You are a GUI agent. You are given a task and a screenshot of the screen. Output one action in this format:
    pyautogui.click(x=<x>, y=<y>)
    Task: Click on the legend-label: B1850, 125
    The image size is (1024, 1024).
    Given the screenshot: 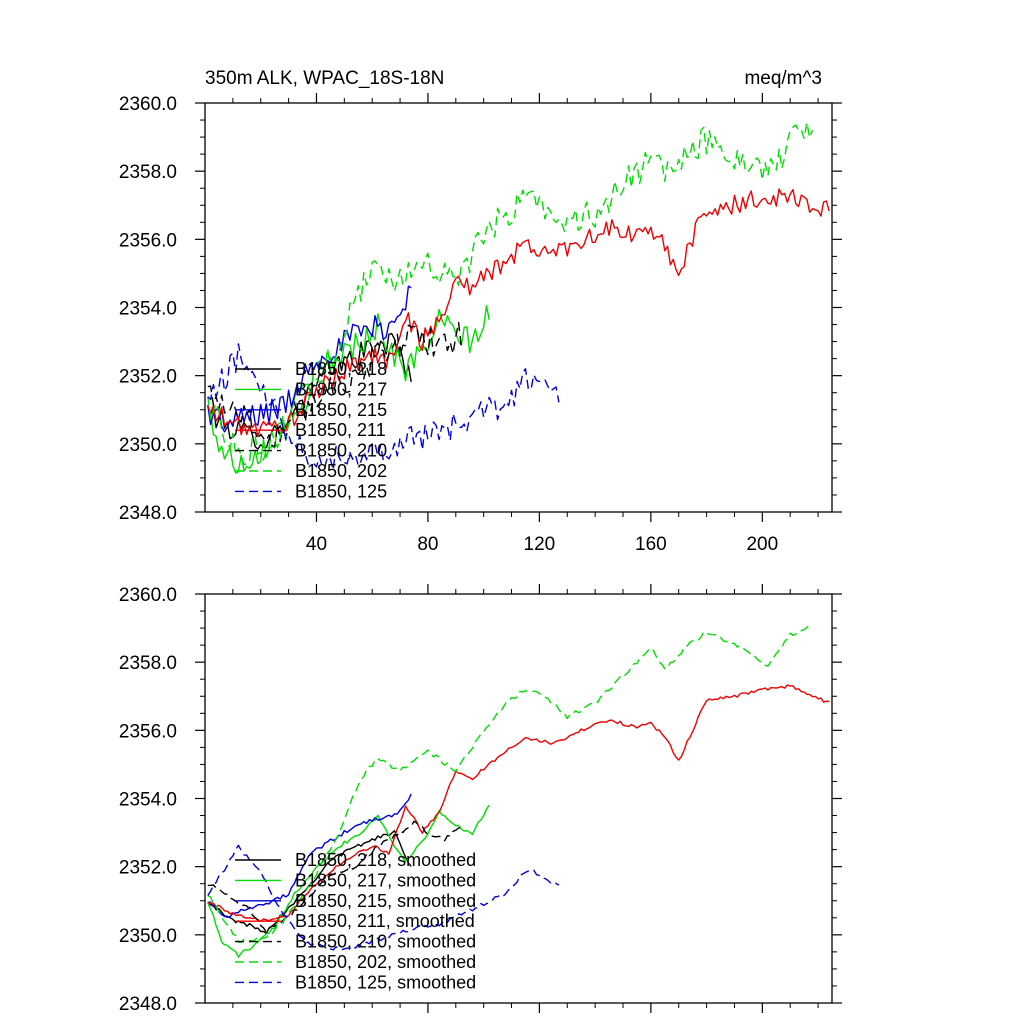 What is the action you would take?
    pyautogui.click(x=341, y=491)
    